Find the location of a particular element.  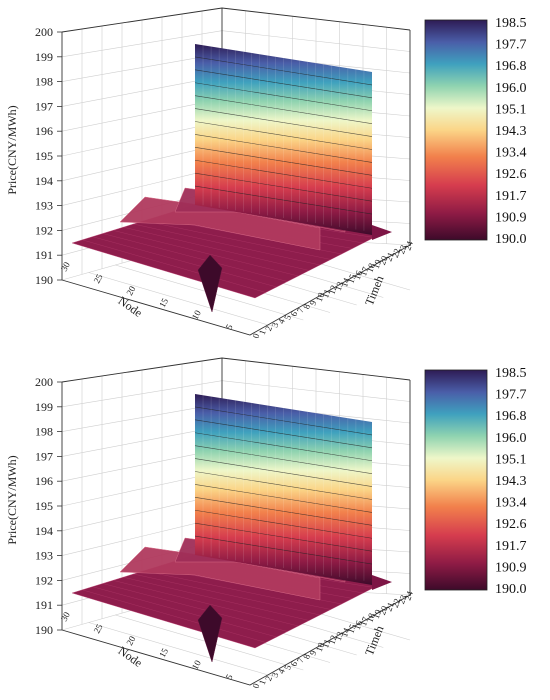

colorbar-tick-label: 198.5 is located at coordinates (511, 373).